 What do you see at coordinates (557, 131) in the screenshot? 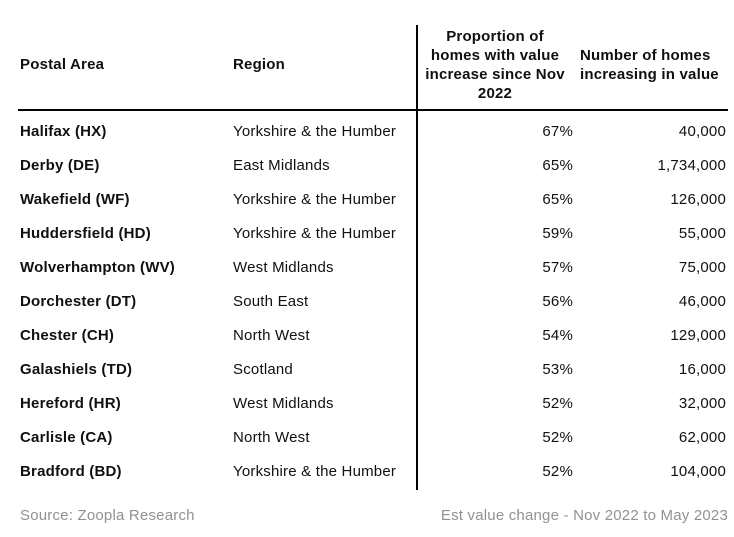
I see `proportion-cell: 67%` at bounding box center [557, 131].